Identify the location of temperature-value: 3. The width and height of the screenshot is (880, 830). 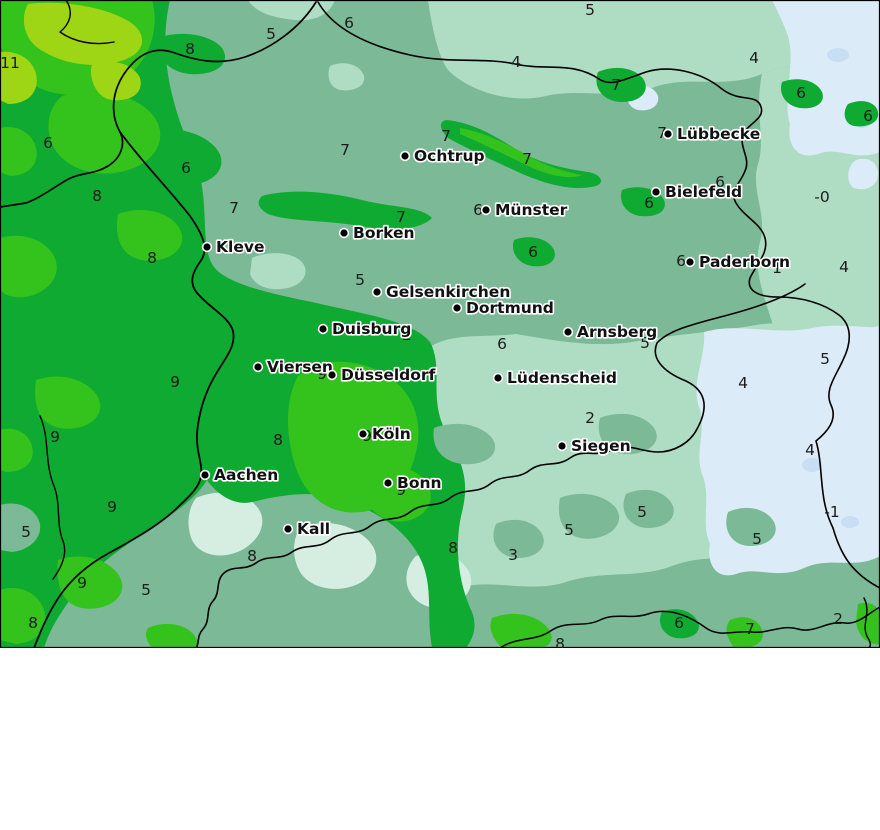
(513, 555).